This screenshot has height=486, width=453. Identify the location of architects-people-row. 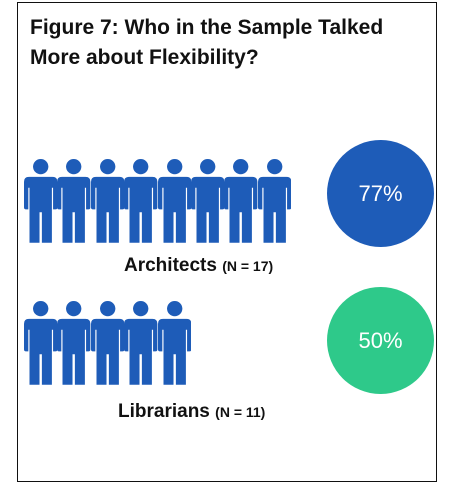
(158, 200).